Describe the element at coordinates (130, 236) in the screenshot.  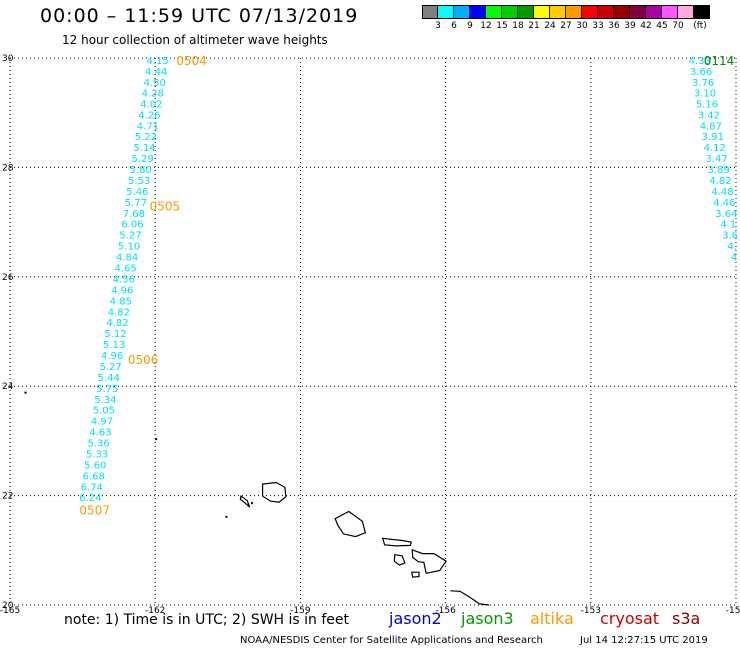
I see `swh-value-west: 5.27` at that location.